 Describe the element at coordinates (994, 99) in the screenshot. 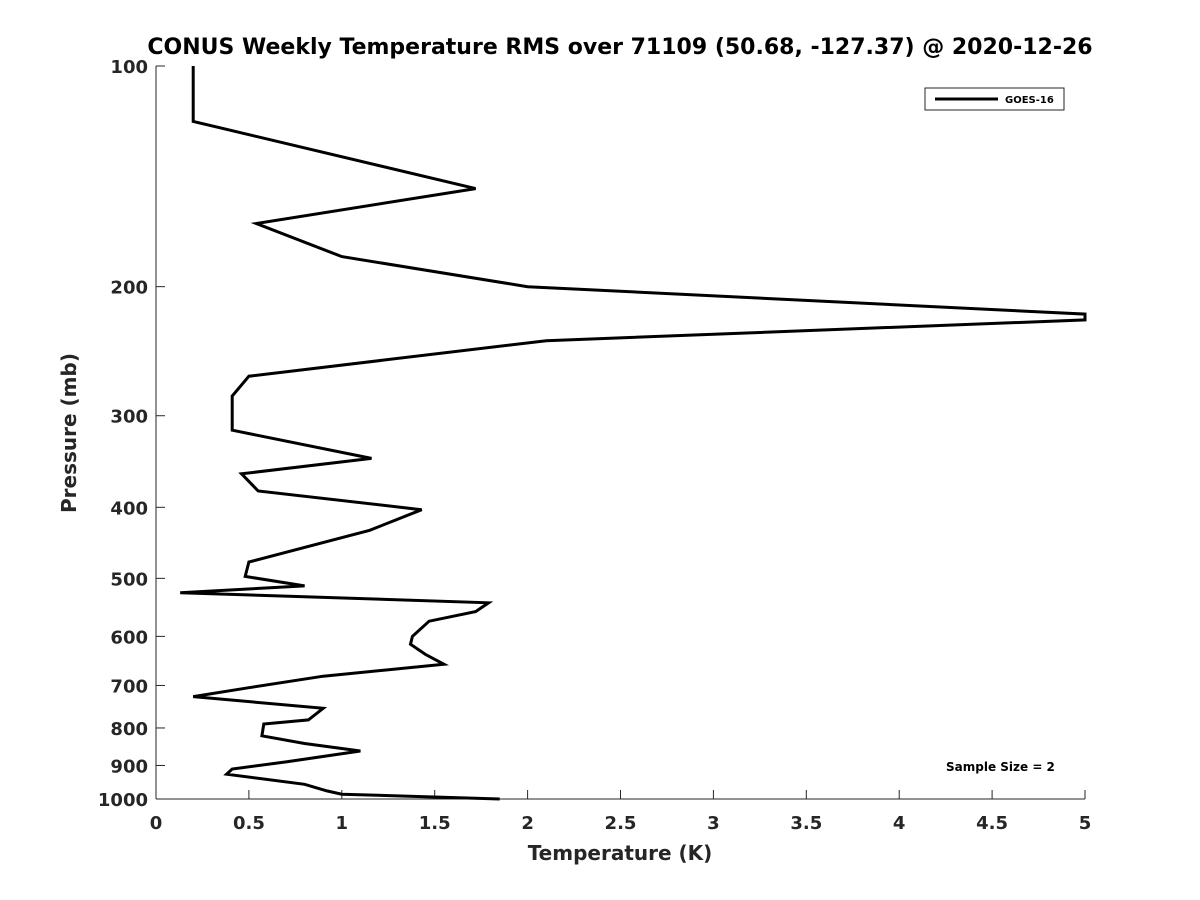

I see `legend: GOES-16` at that location.